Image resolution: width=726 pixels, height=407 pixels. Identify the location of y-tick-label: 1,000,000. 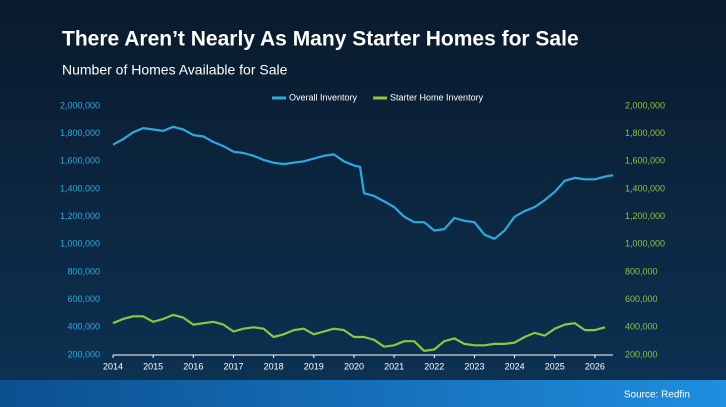
(80, 244).